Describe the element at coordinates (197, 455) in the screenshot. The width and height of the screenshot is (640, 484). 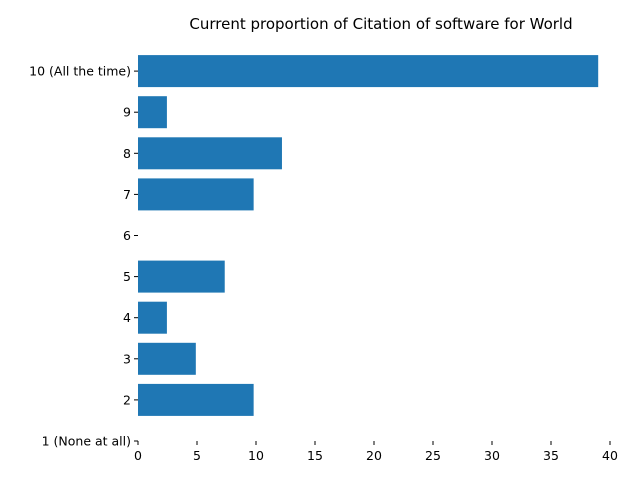
I see `x-tick-label: 5` at that location.